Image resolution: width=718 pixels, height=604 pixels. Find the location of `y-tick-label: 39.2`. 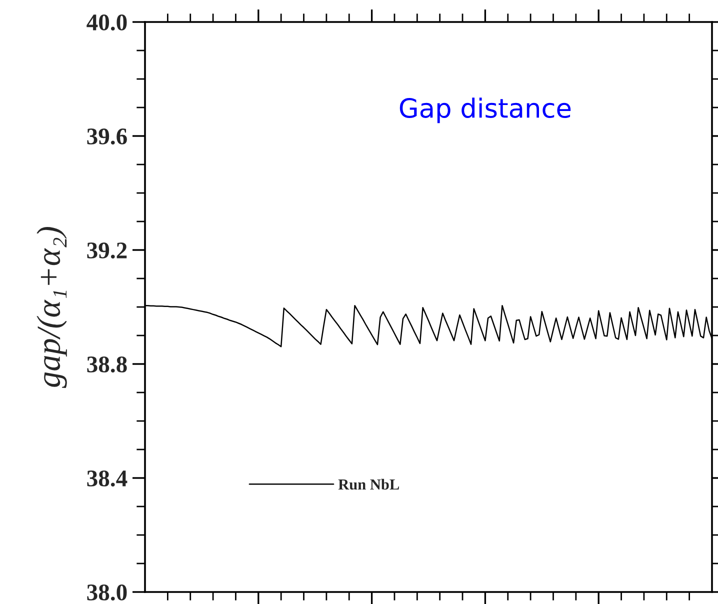

y-tick-label: 39.2 is located at coordinates (107, 250).